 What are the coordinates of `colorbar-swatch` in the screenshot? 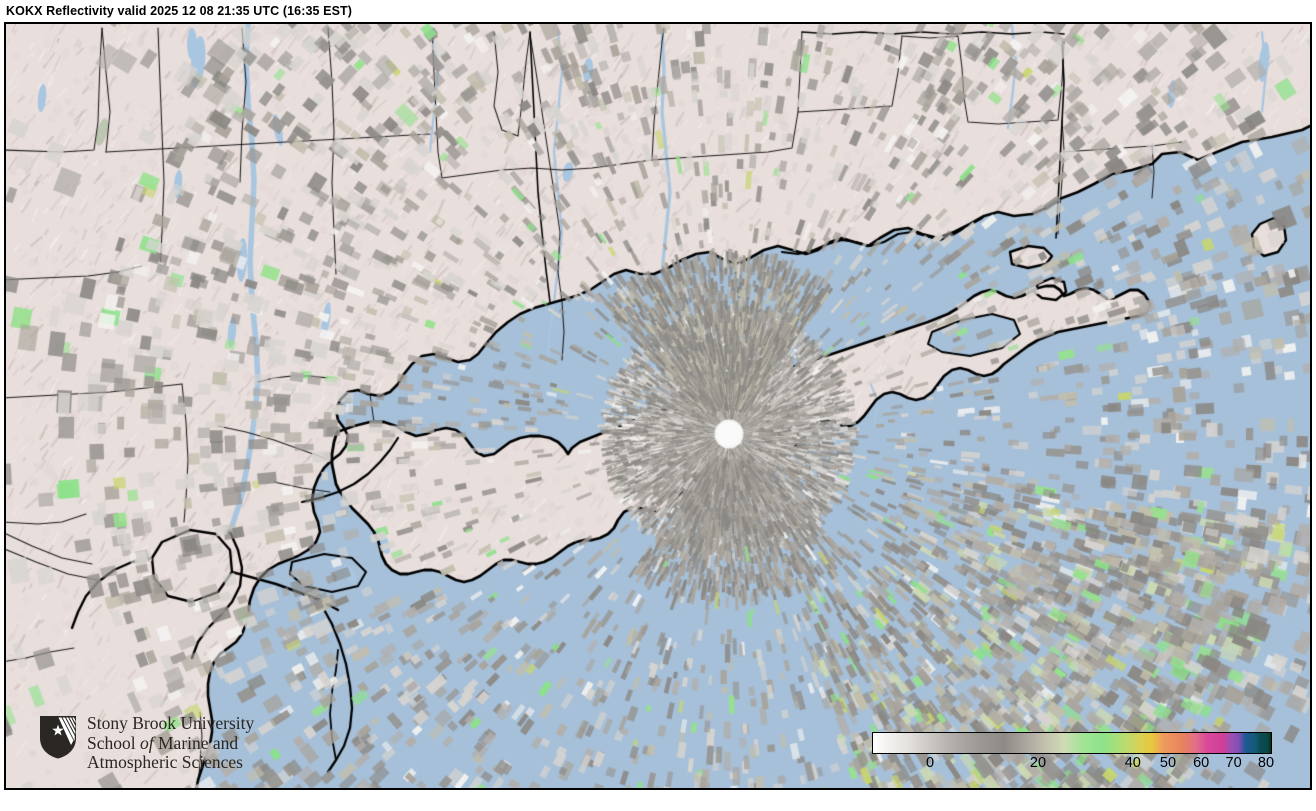 It's located at (1072, 743).